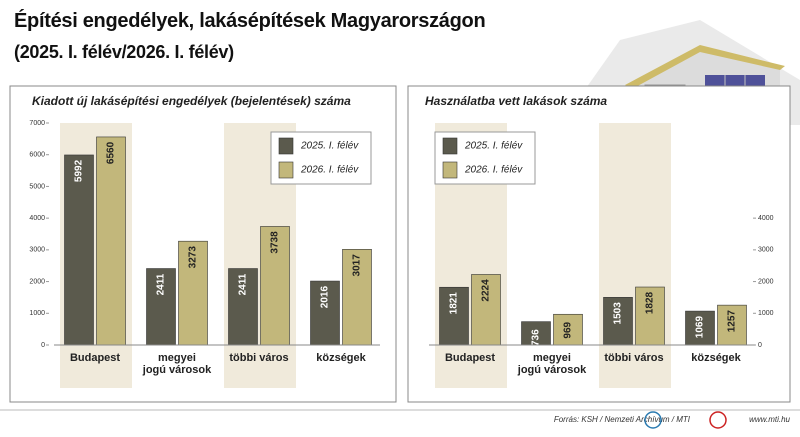  I want to click on subtitle: (2025. I. félév/2026. I. félév), so click(124, 52).